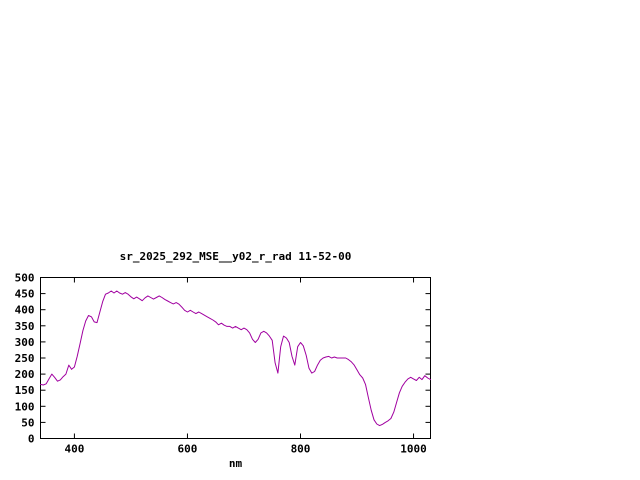 The image size is (640, 480). What do you see at coordinates (25, 374) in the screenshot?
I see `y-tick-label: 200` at bounding box center [25, 374].